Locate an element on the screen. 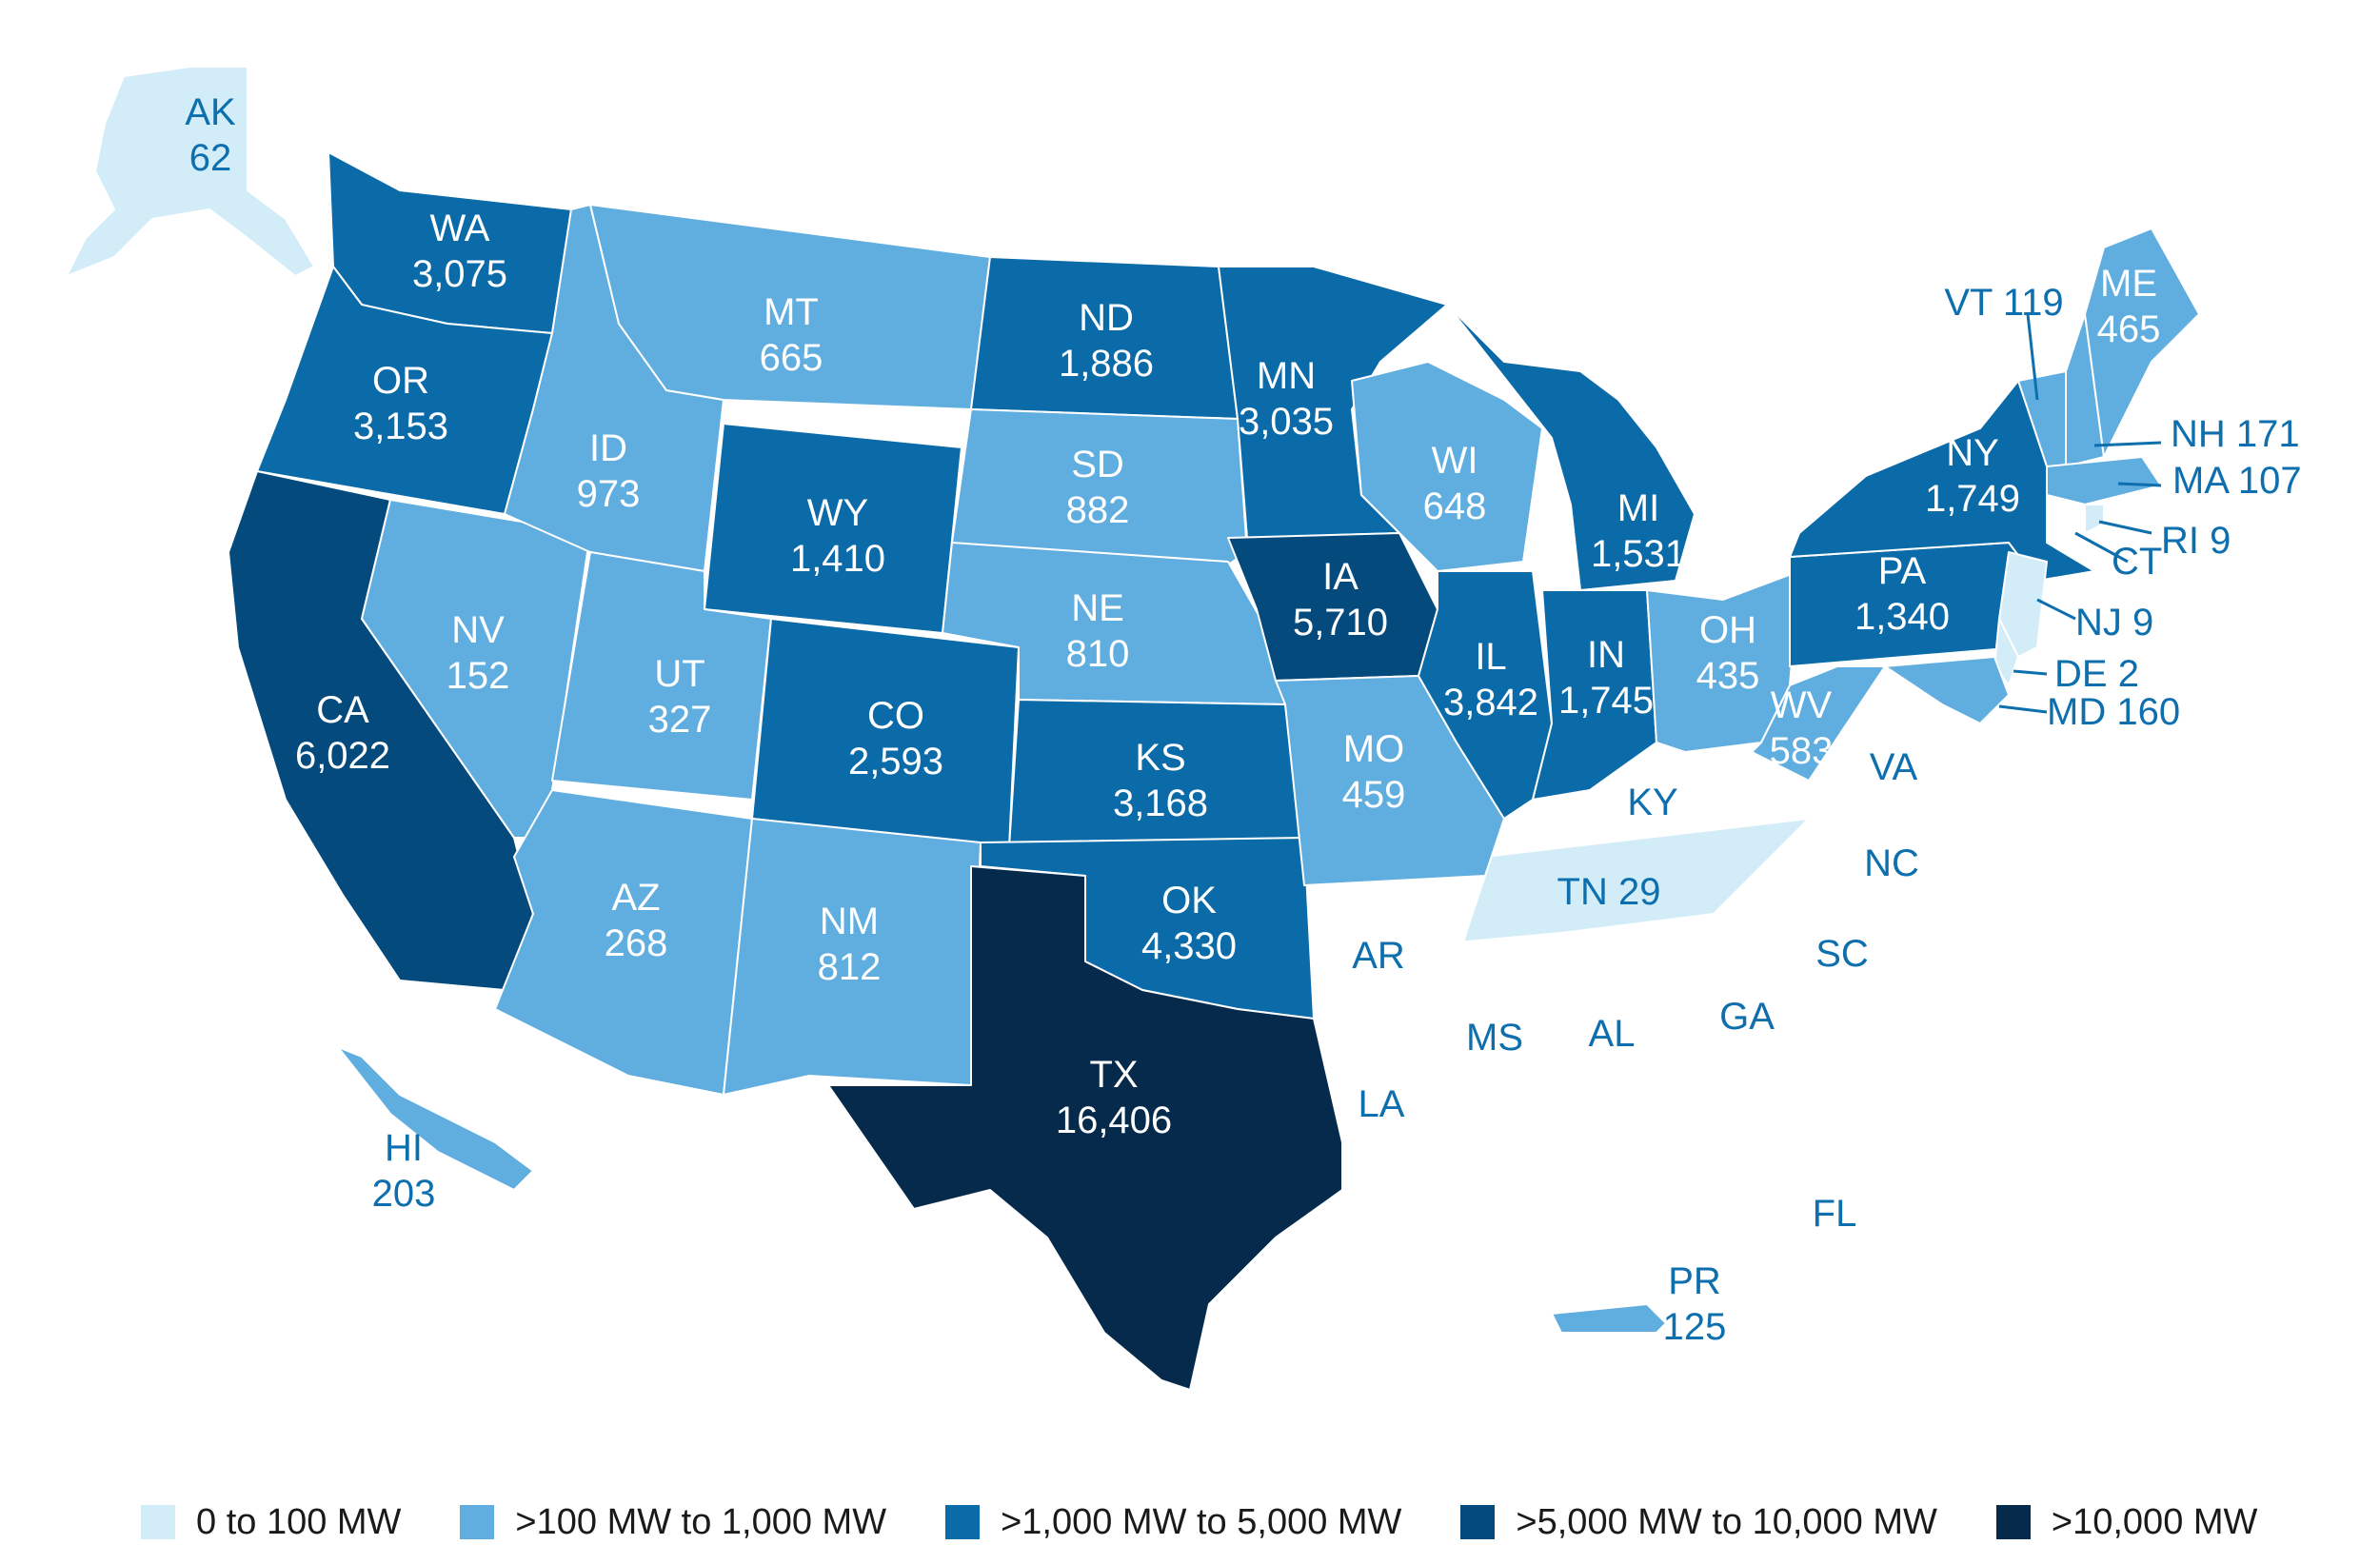  md-abbr: MD is located at coordinates (2077, 712).